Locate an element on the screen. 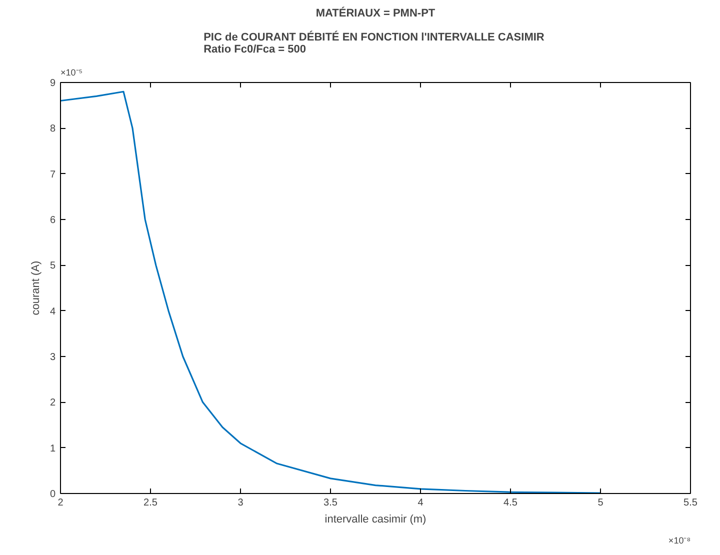  x-axis-title: intervalle casimir (m) is located at coordinates (375, 520).